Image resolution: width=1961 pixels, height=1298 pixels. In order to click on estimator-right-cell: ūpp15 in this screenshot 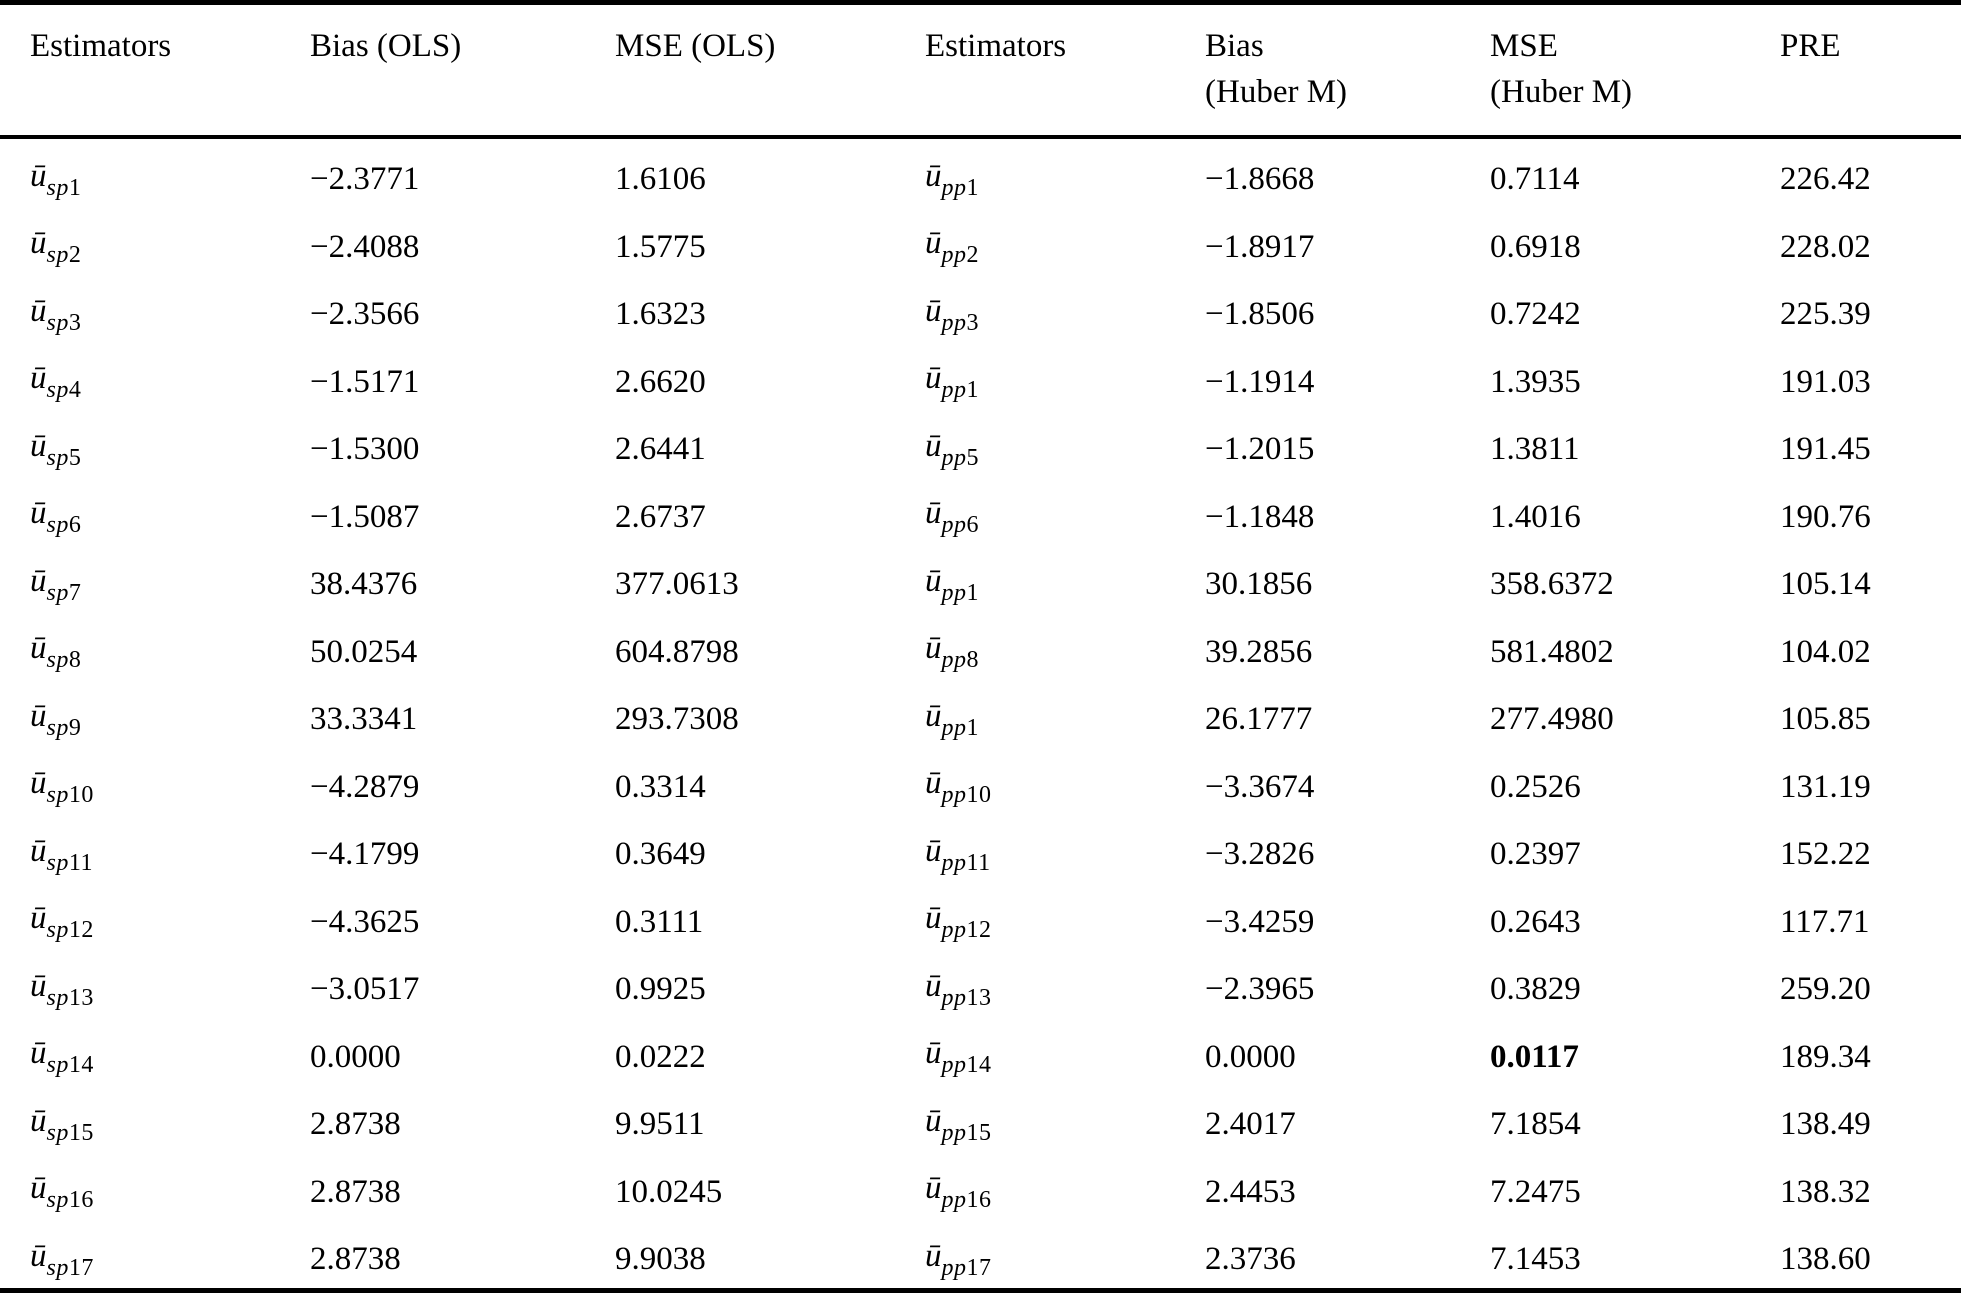, I will do `click(1065, 1125)`.